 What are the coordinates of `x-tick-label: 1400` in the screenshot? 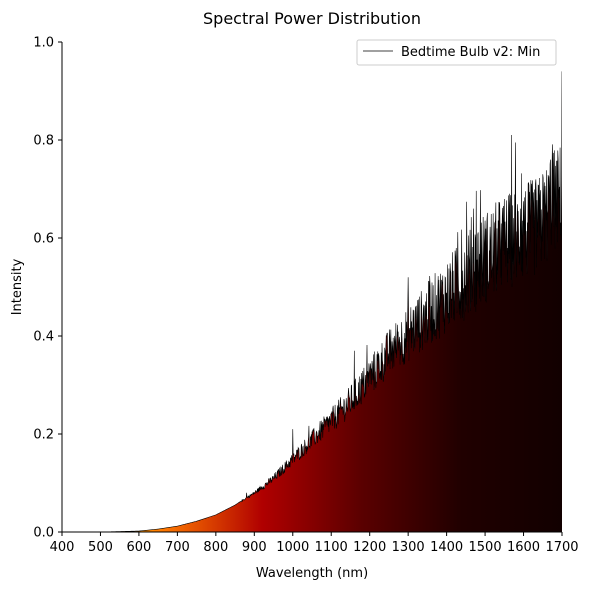 It's located at (446, 547).